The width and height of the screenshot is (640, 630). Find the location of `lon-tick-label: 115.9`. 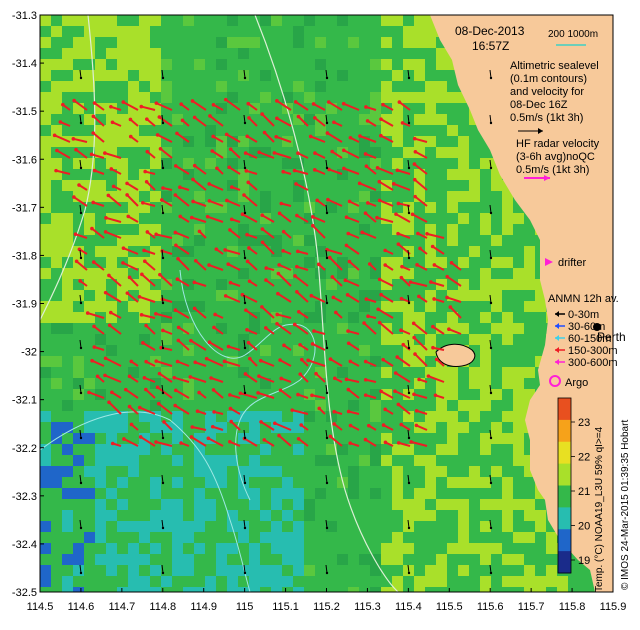

lon-tick-label: 115.9 is located at coordinates (613, 607).